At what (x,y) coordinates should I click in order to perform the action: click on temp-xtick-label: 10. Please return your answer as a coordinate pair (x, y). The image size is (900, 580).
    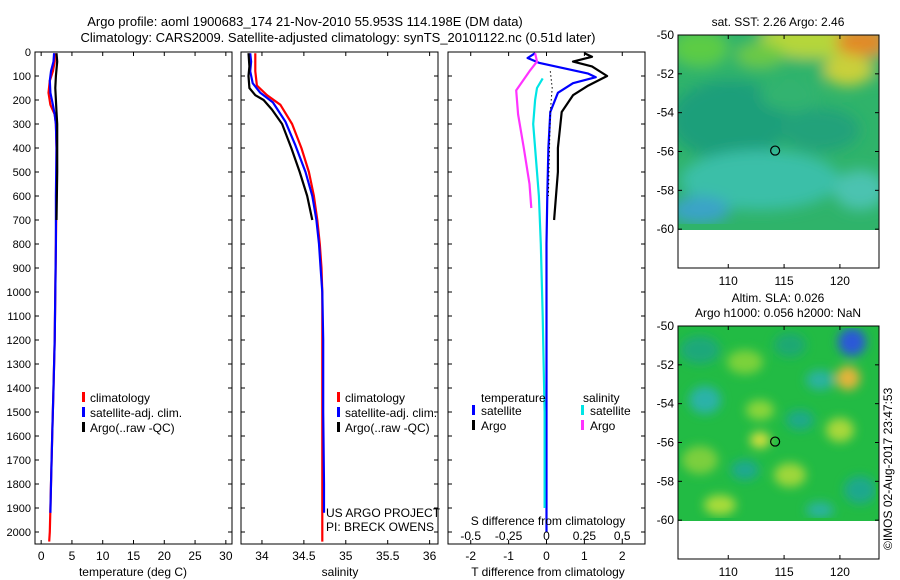
    Looking at the image, I should click on (103, 556).